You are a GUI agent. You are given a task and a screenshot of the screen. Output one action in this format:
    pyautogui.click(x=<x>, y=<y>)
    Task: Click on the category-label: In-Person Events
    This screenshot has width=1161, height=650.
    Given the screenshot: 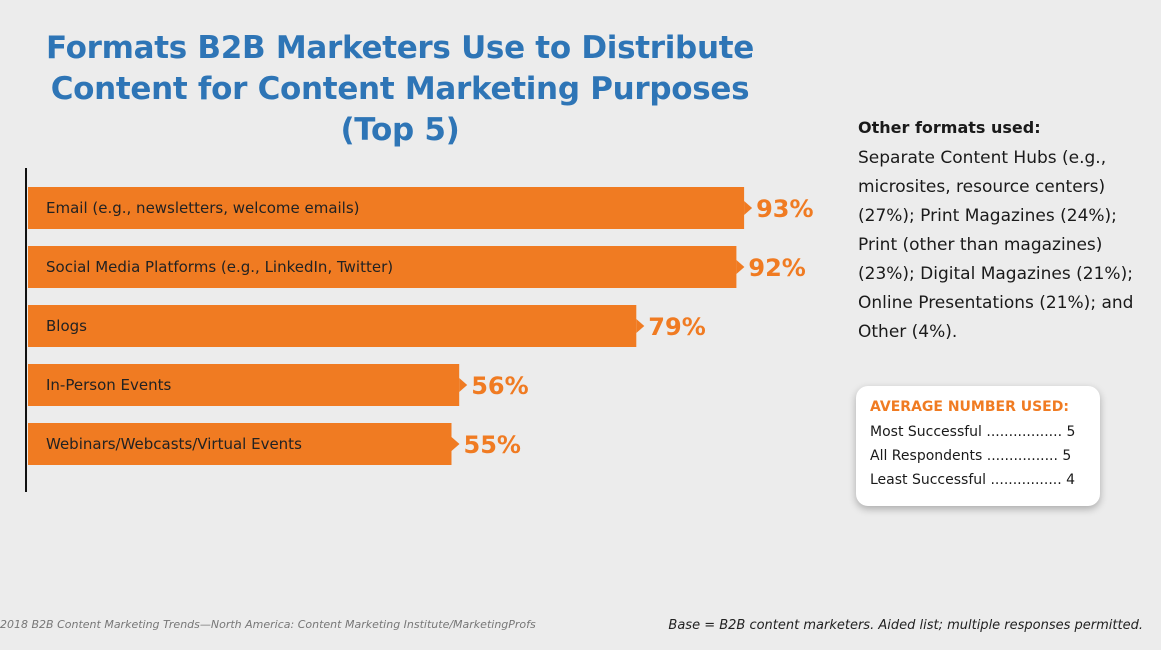 What is the action you would take?
    pyautogui.click(x=108, y=385)
    